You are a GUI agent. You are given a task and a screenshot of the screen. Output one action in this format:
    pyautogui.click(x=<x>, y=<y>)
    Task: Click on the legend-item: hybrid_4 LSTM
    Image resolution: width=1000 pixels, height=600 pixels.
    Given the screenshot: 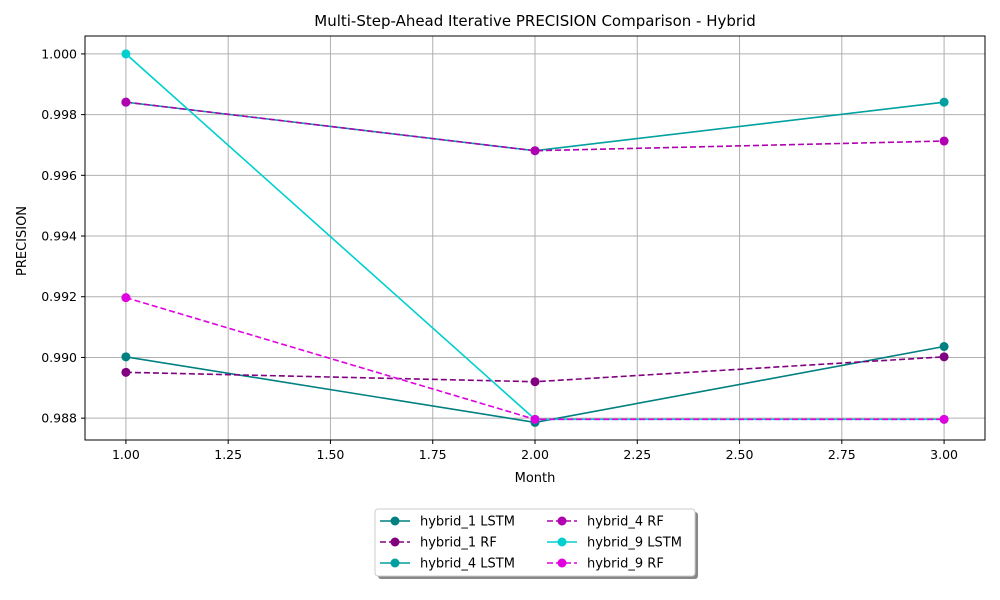 What is the action you would take?
    pyautogui.click(x=447, y=564)
    